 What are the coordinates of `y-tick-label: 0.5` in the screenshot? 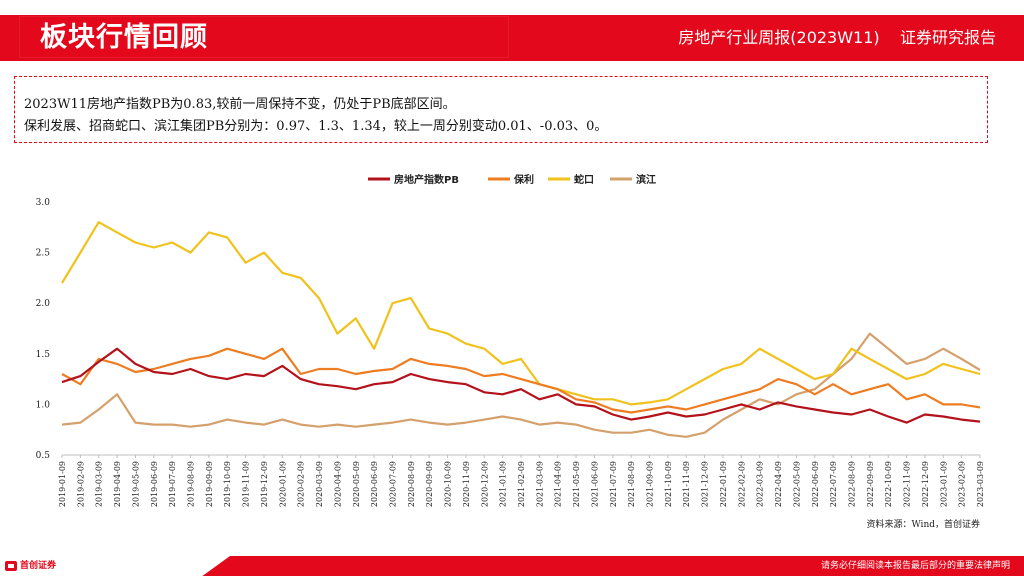 It's located at (43, 456).